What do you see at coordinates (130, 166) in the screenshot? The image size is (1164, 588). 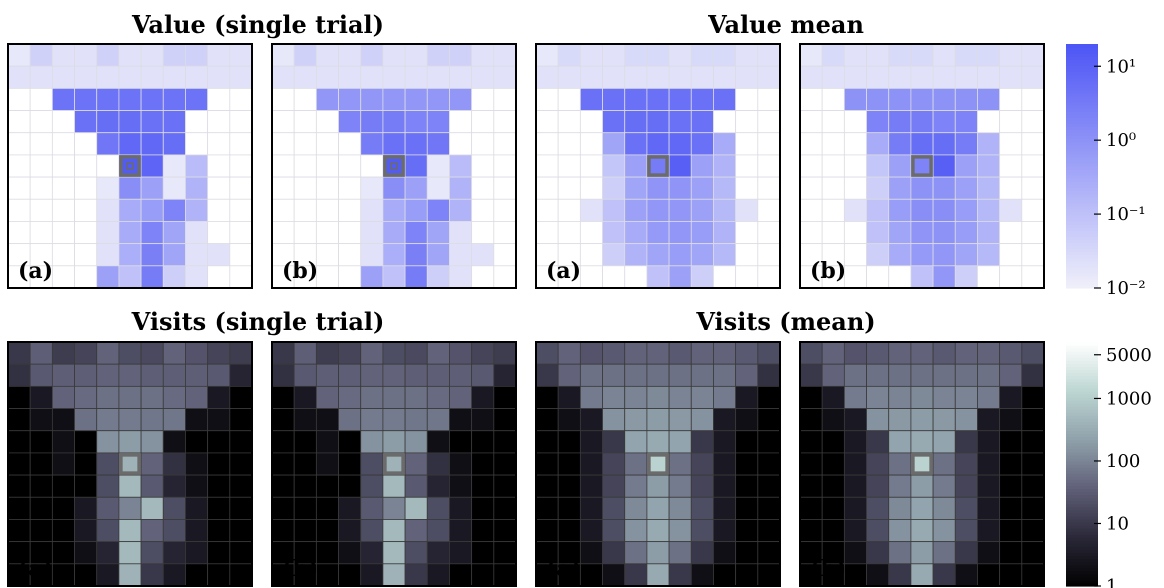 I see `heatmap-panel-0-0: (a)` at bounding box center [130, 166].